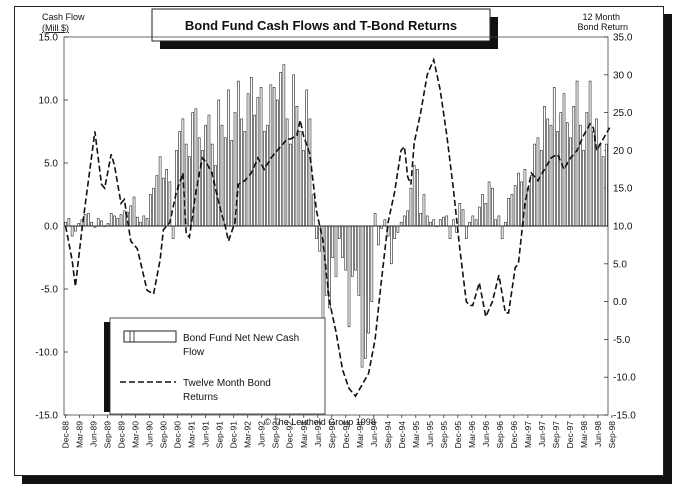 The width and height of the screenshot is (680, 493). What do you see at coordinates (402, 435) in the screenshot?
I see `x-tick-label: Dec-94` at bounding box center [402, 435].